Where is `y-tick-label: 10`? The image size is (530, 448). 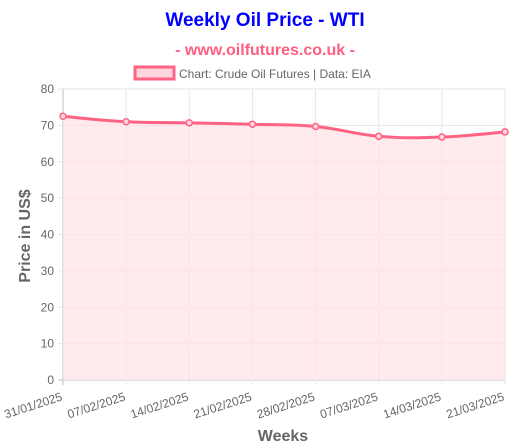
y-tick-label: 10 is located at coordinates (48, 344).